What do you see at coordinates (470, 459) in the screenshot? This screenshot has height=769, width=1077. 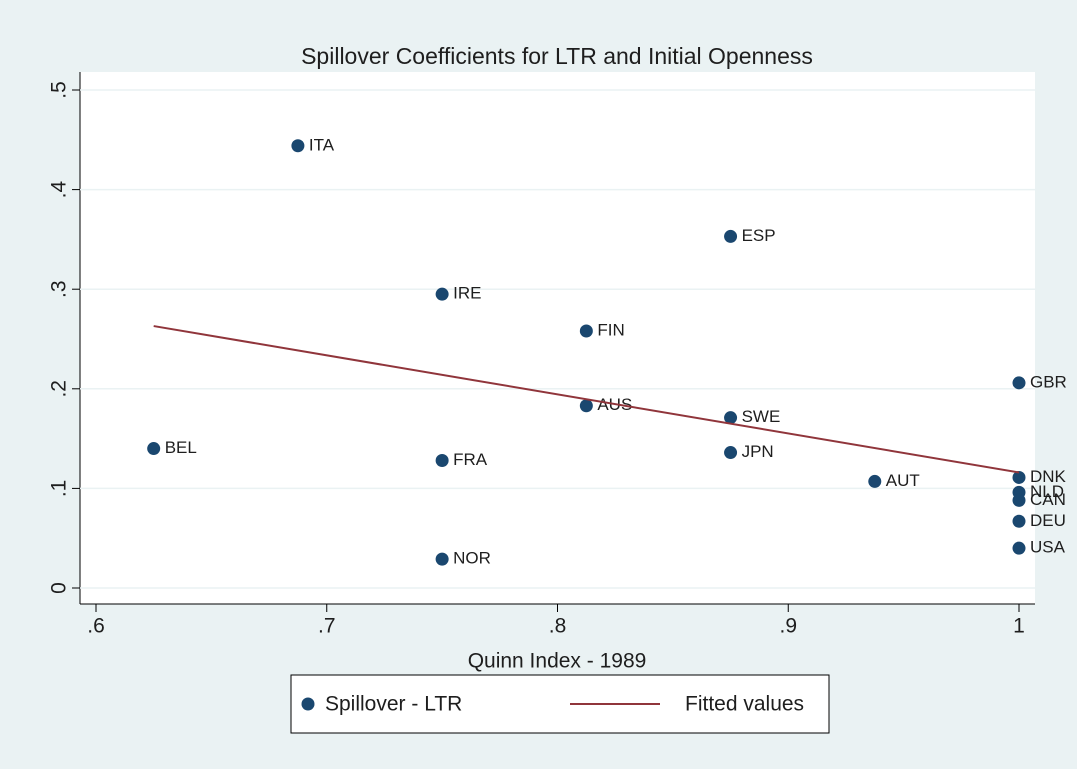 I see `point-label: FRA` at bounding box center [470, 459].